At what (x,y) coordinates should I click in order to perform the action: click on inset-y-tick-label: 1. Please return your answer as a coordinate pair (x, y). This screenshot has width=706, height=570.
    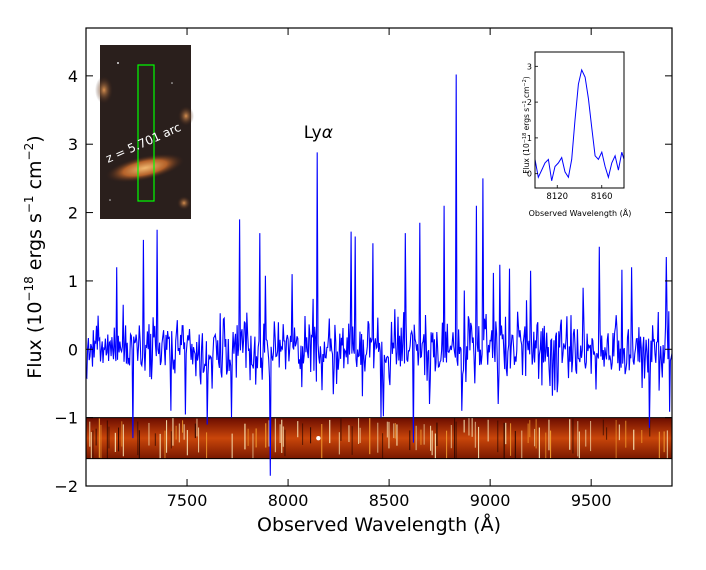
    Looking at the image, I should click on (529, 138).